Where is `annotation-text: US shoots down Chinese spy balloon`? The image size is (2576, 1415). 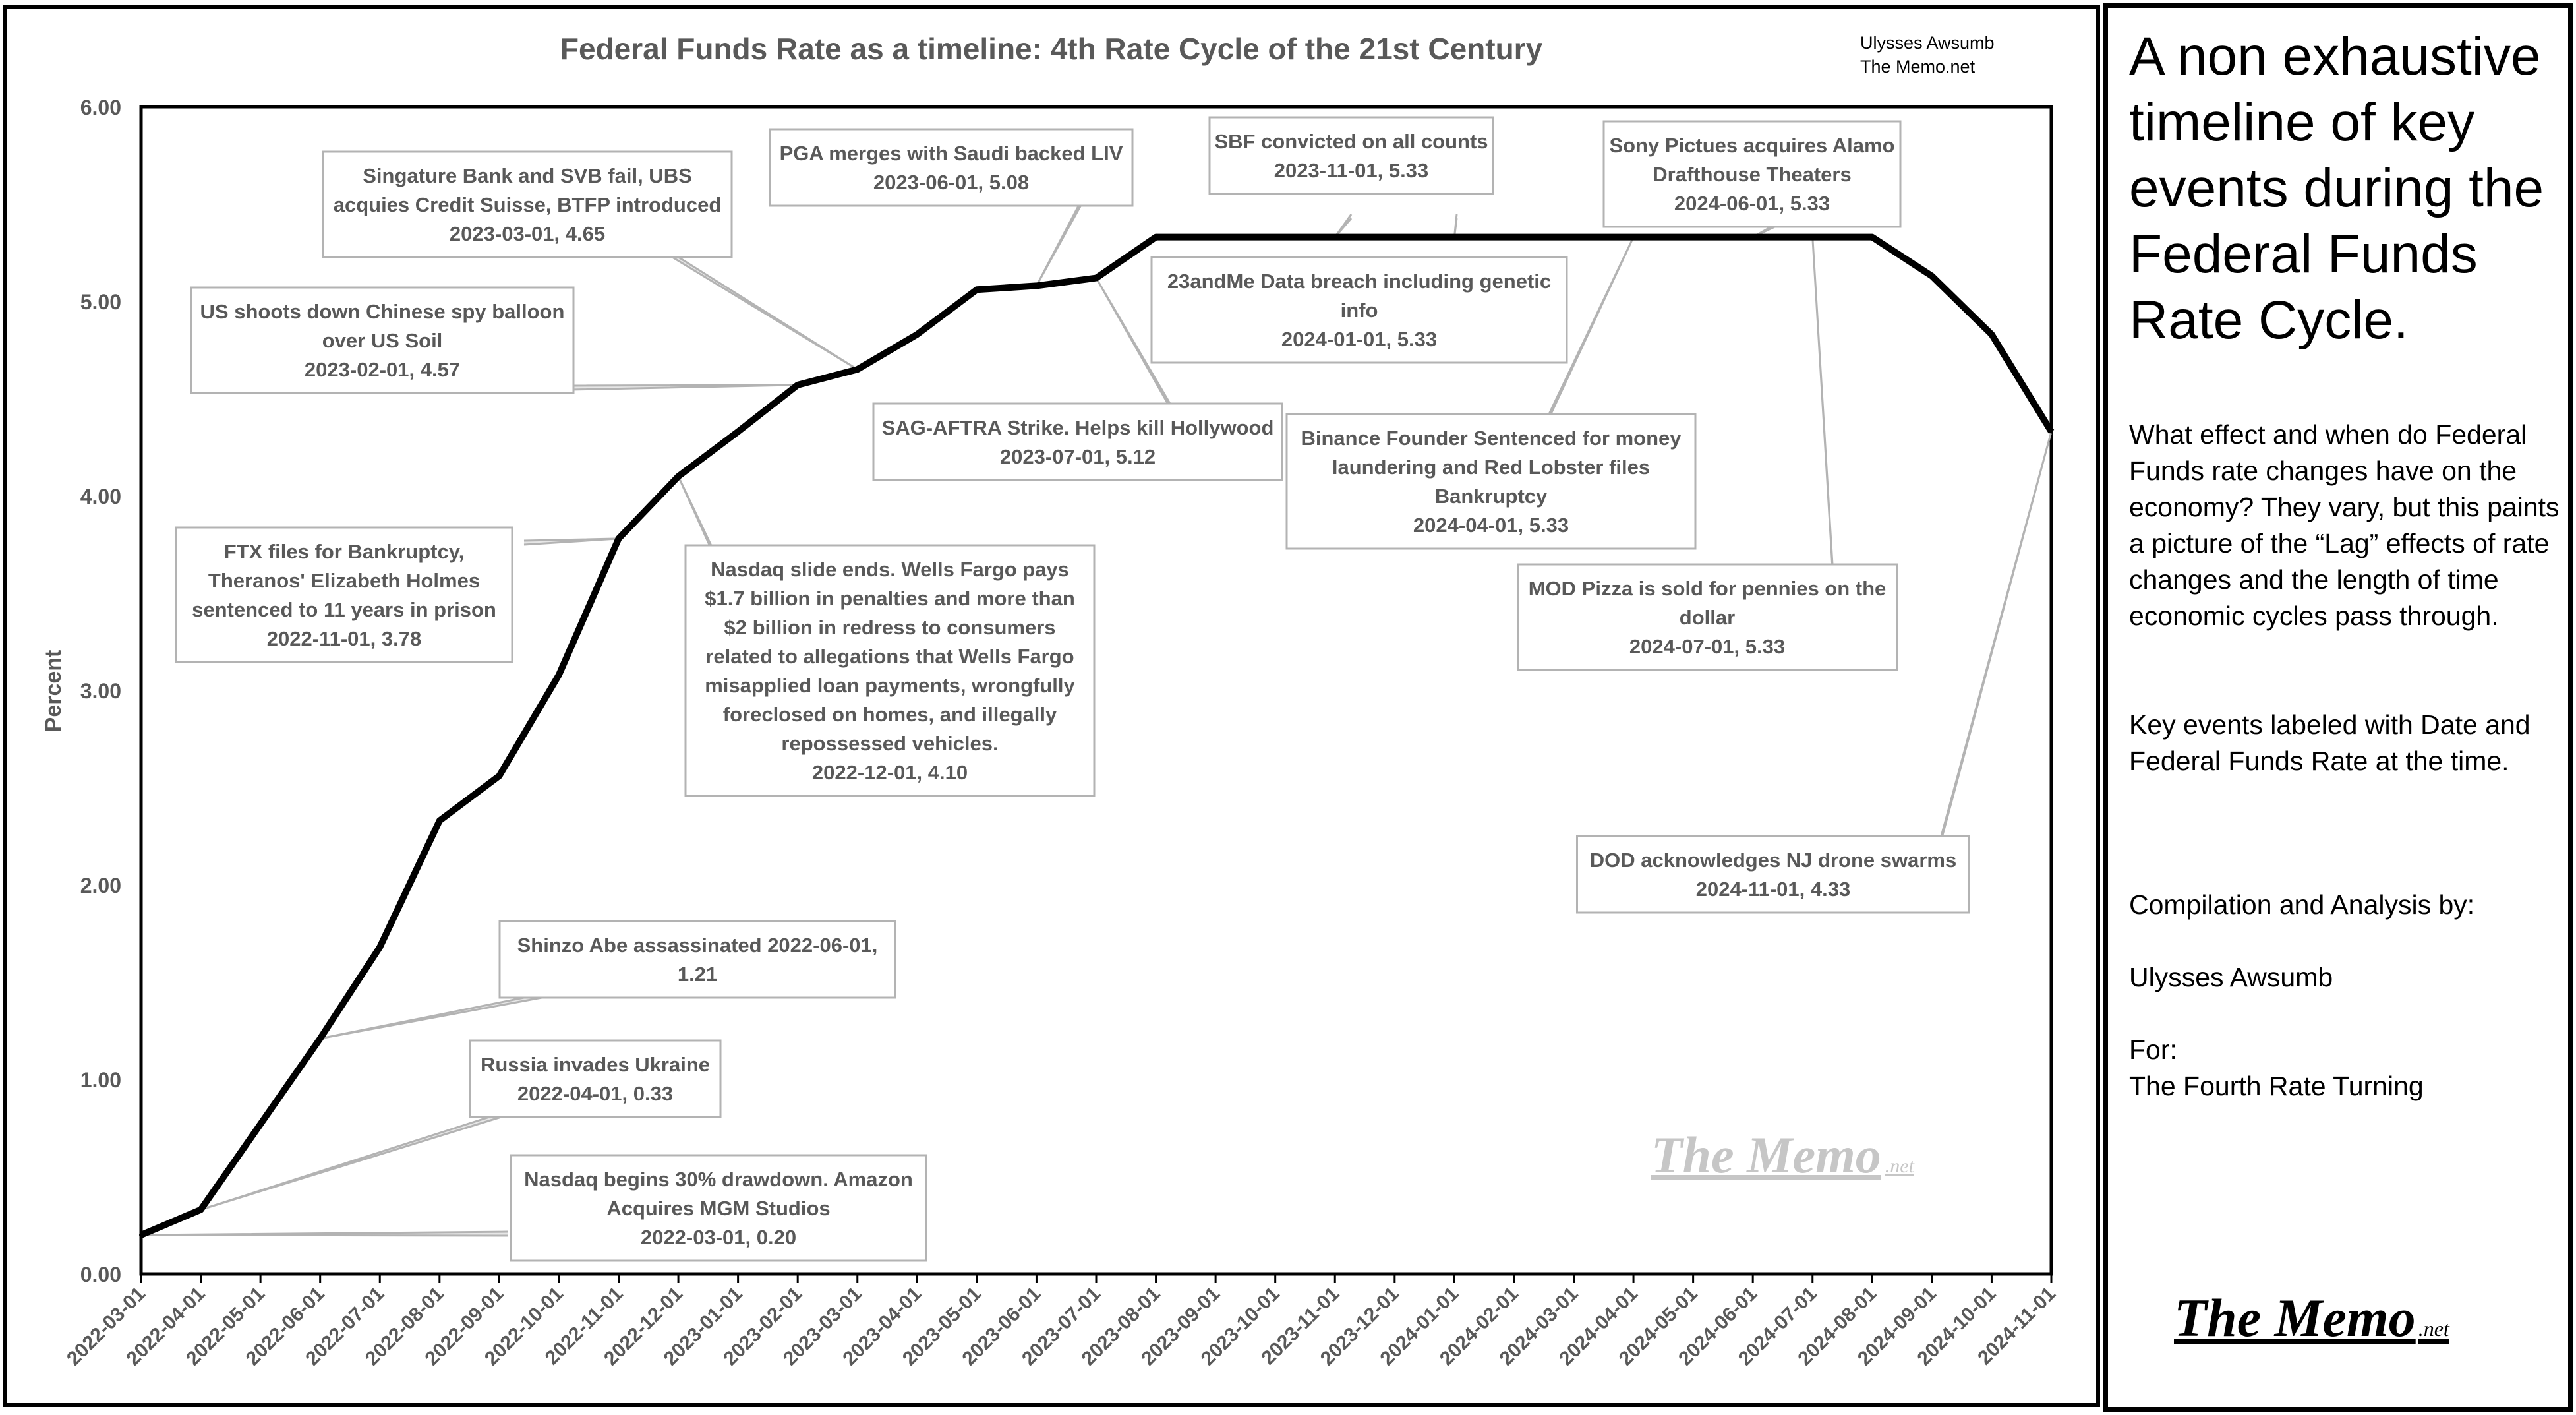
annotation-text: US shoots down Chinese spy balloon is located at coordinates (382, 311).